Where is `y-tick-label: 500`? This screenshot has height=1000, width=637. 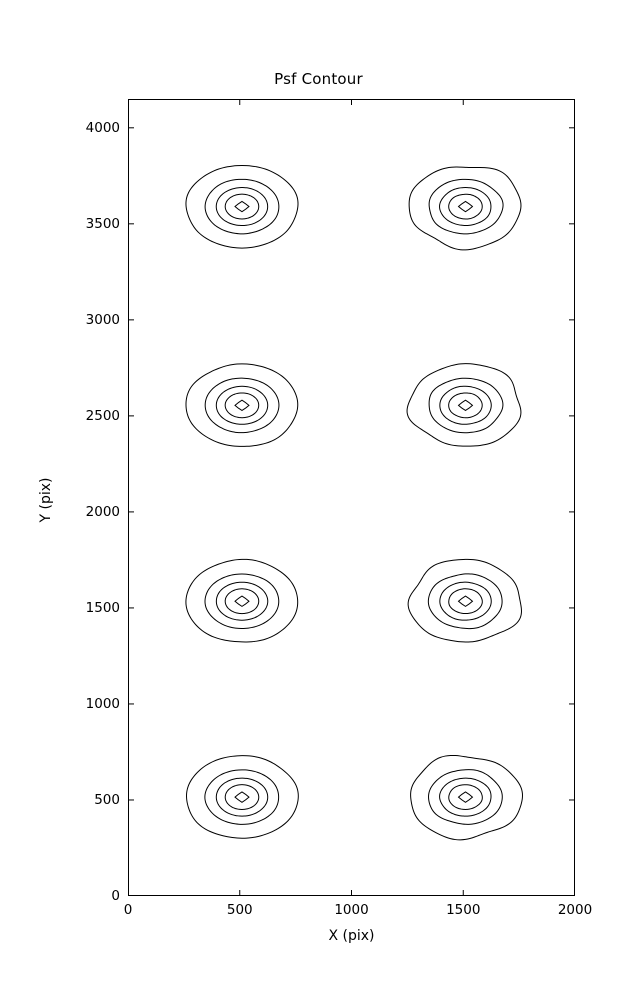 y-tick-label: 500 is located at coordinates (107, 799).